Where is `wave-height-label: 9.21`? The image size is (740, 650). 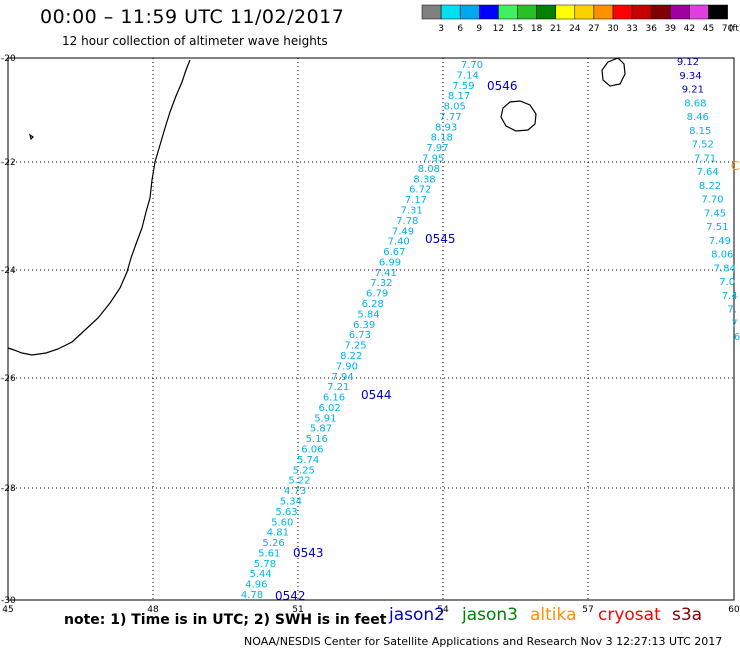
wave-height-label: 9.21 is located at coordinates (693, 90).